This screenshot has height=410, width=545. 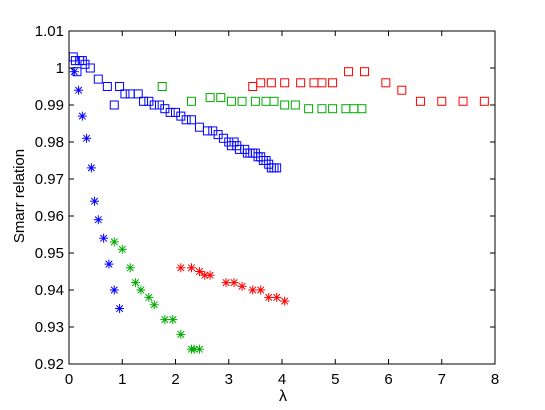 What do you see at coordinates (175, 379) in the screenshot?
I see `x-tick-label: 2` at bounding box center [175, 379].